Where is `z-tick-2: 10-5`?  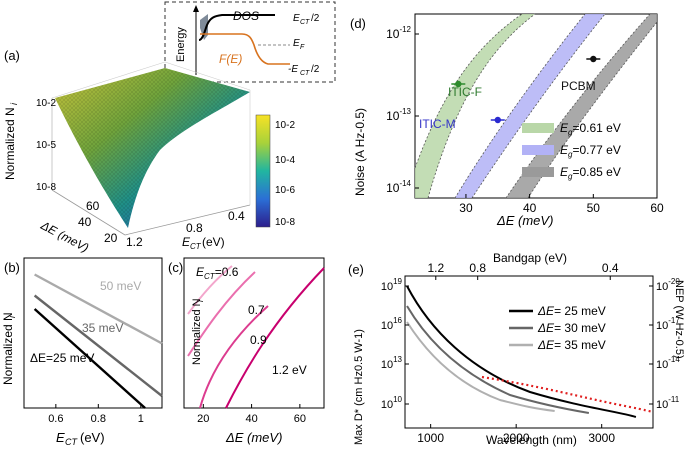
z-tick-2: 10-5 is located at coordinates (46, 145).